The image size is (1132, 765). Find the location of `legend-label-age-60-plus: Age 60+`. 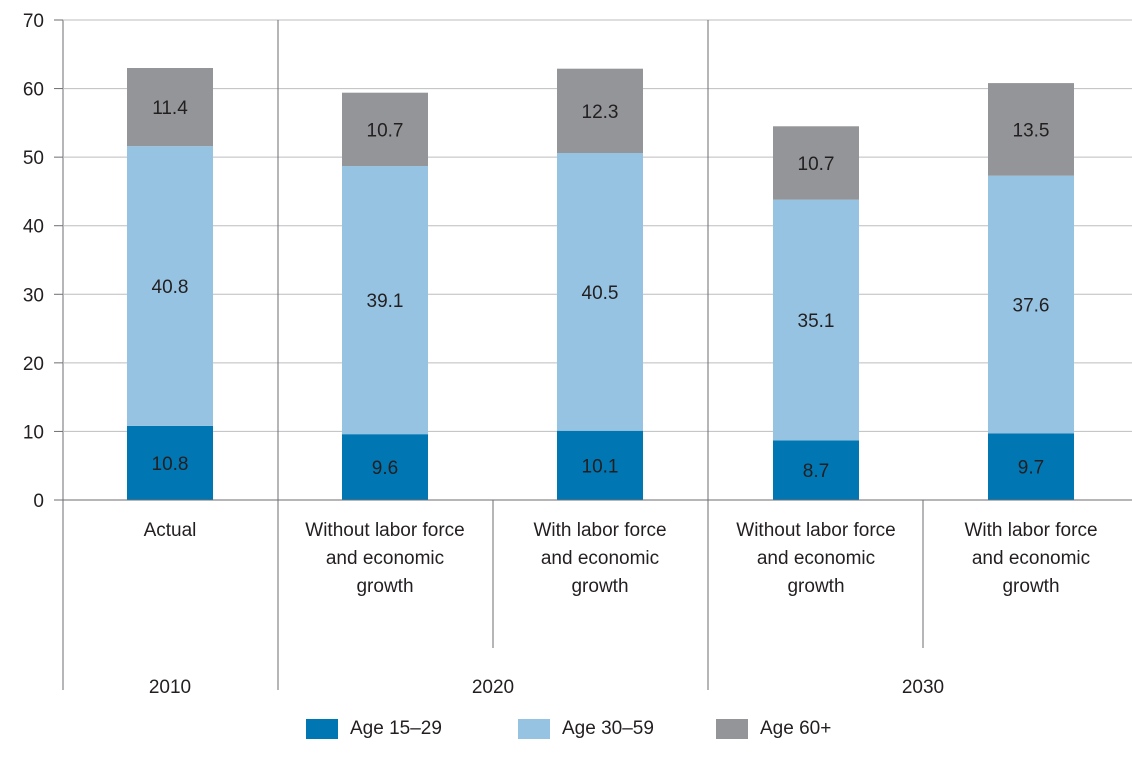

legend-label-age-60-plus: Age 60+ is located at coordinates (795, 729).